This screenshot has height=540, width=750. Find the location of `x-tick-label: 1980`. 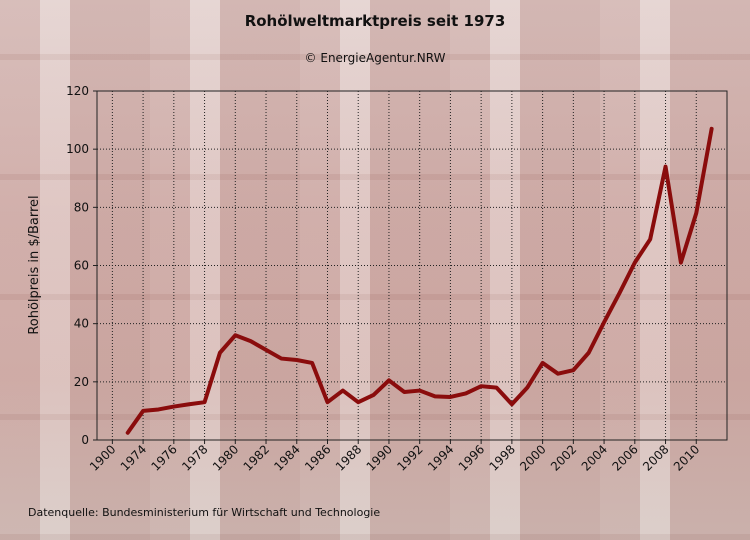

x-tick-label: 1980 is located at coordinates (225, 457).